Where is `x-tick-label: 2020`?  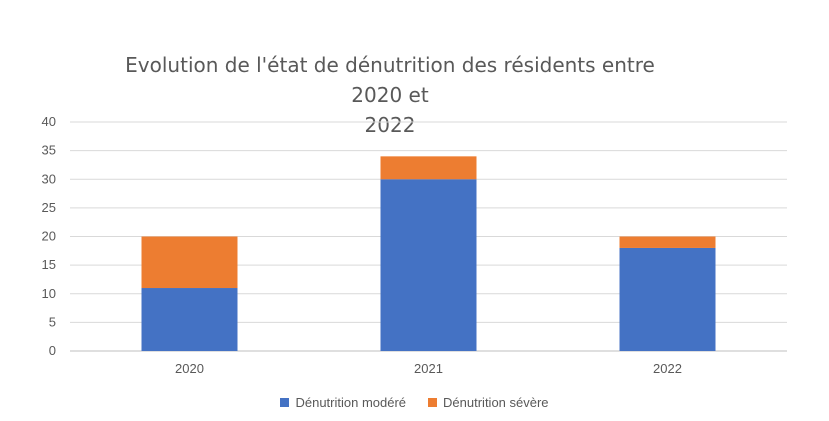 x-tick-label: 2020 is located at coordinates (189, 368).